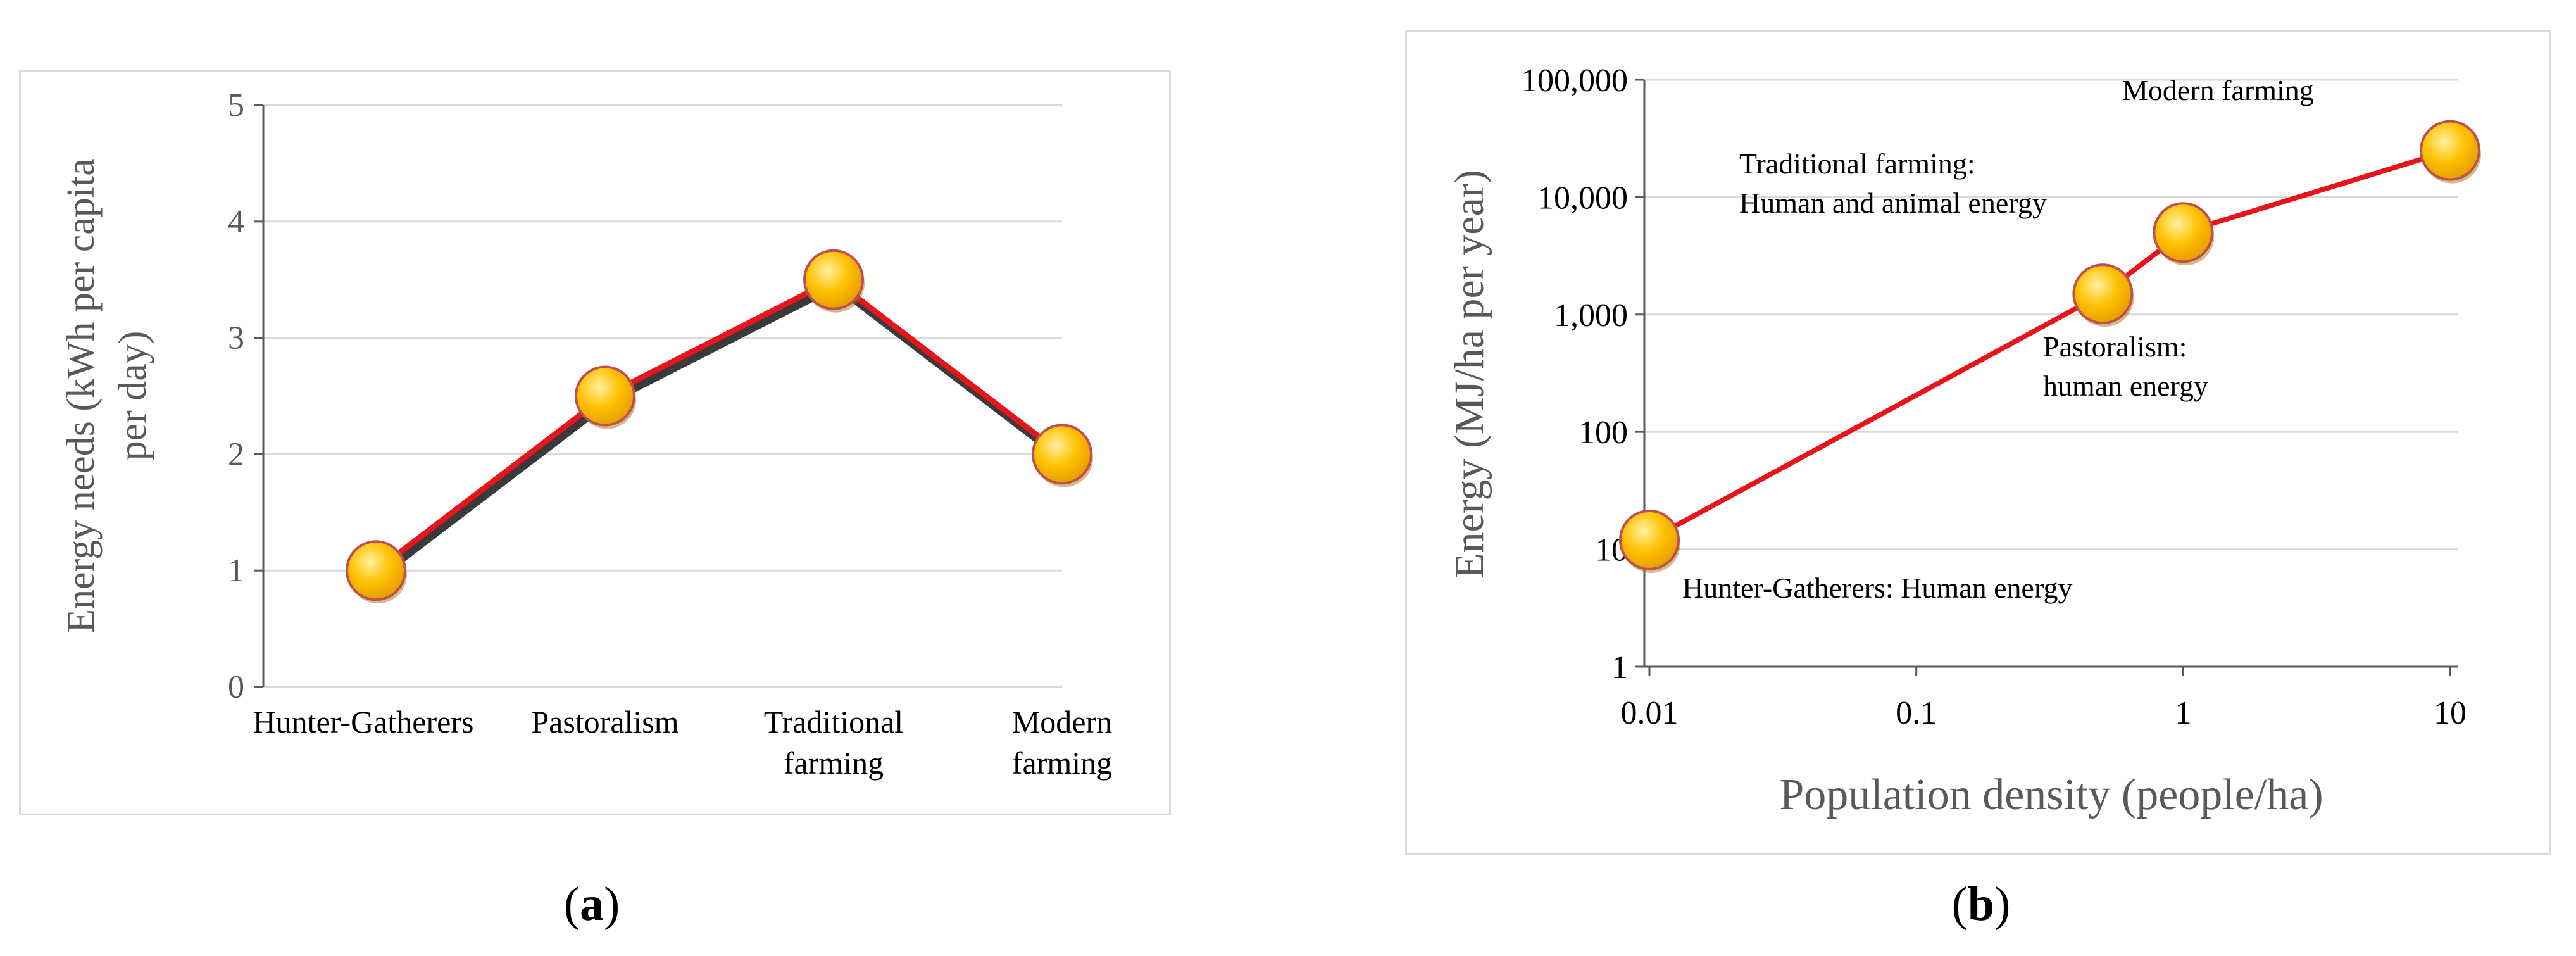 The height and width of the screenshot is (956, 2576). What do you see at coordinates (236, 105) in the screenshot?
I see `y-tick-label: 5` at bounding box center [236, 105].